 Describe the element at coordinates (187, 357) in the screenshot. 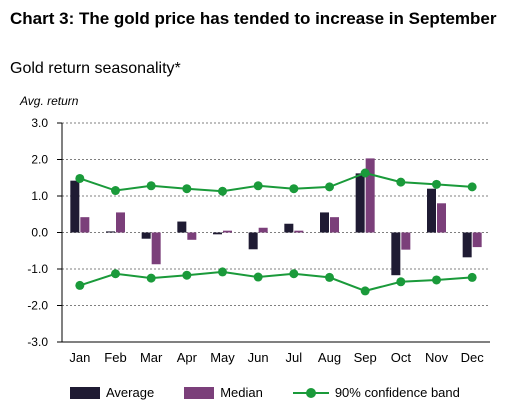

I see `x-tick-label: Apr` at that location.